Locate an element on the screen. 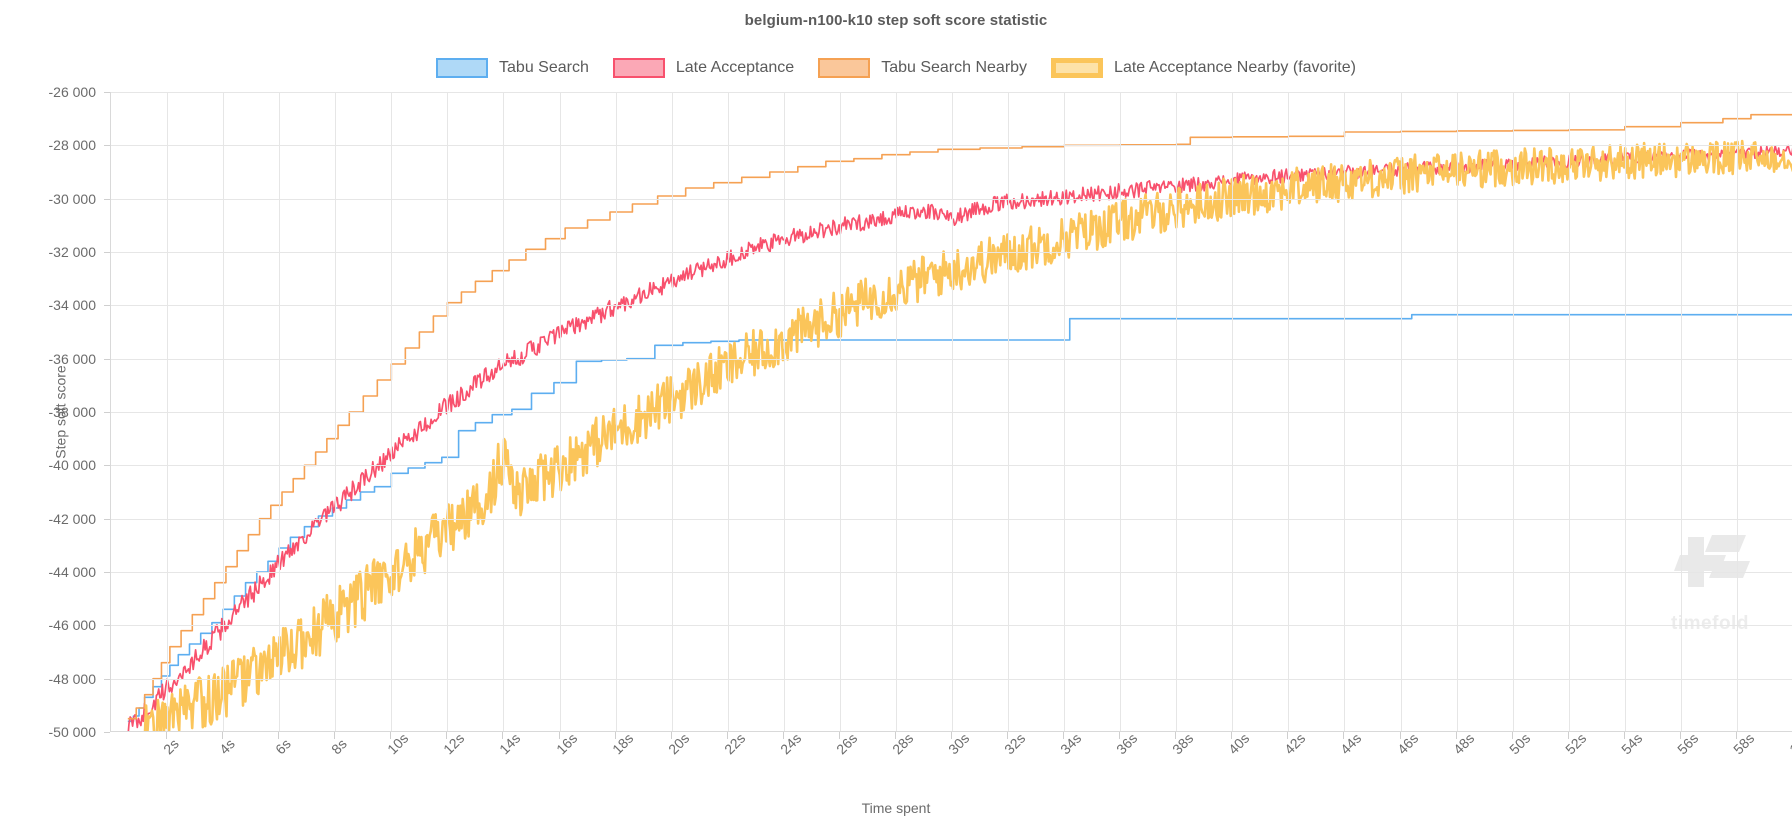  legend-label: Late Acceptance is located at coordinates (735, 67).